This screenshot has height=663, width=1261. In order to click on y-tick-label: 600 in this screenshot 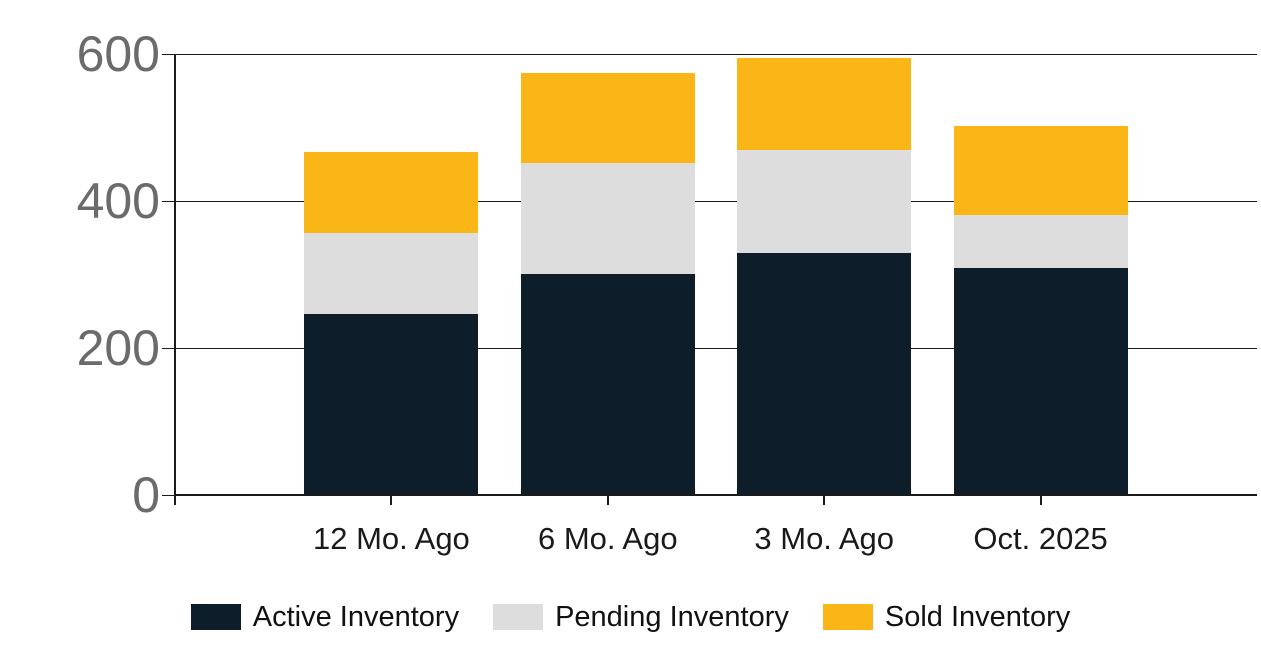, I will do `click(118, 54)`.